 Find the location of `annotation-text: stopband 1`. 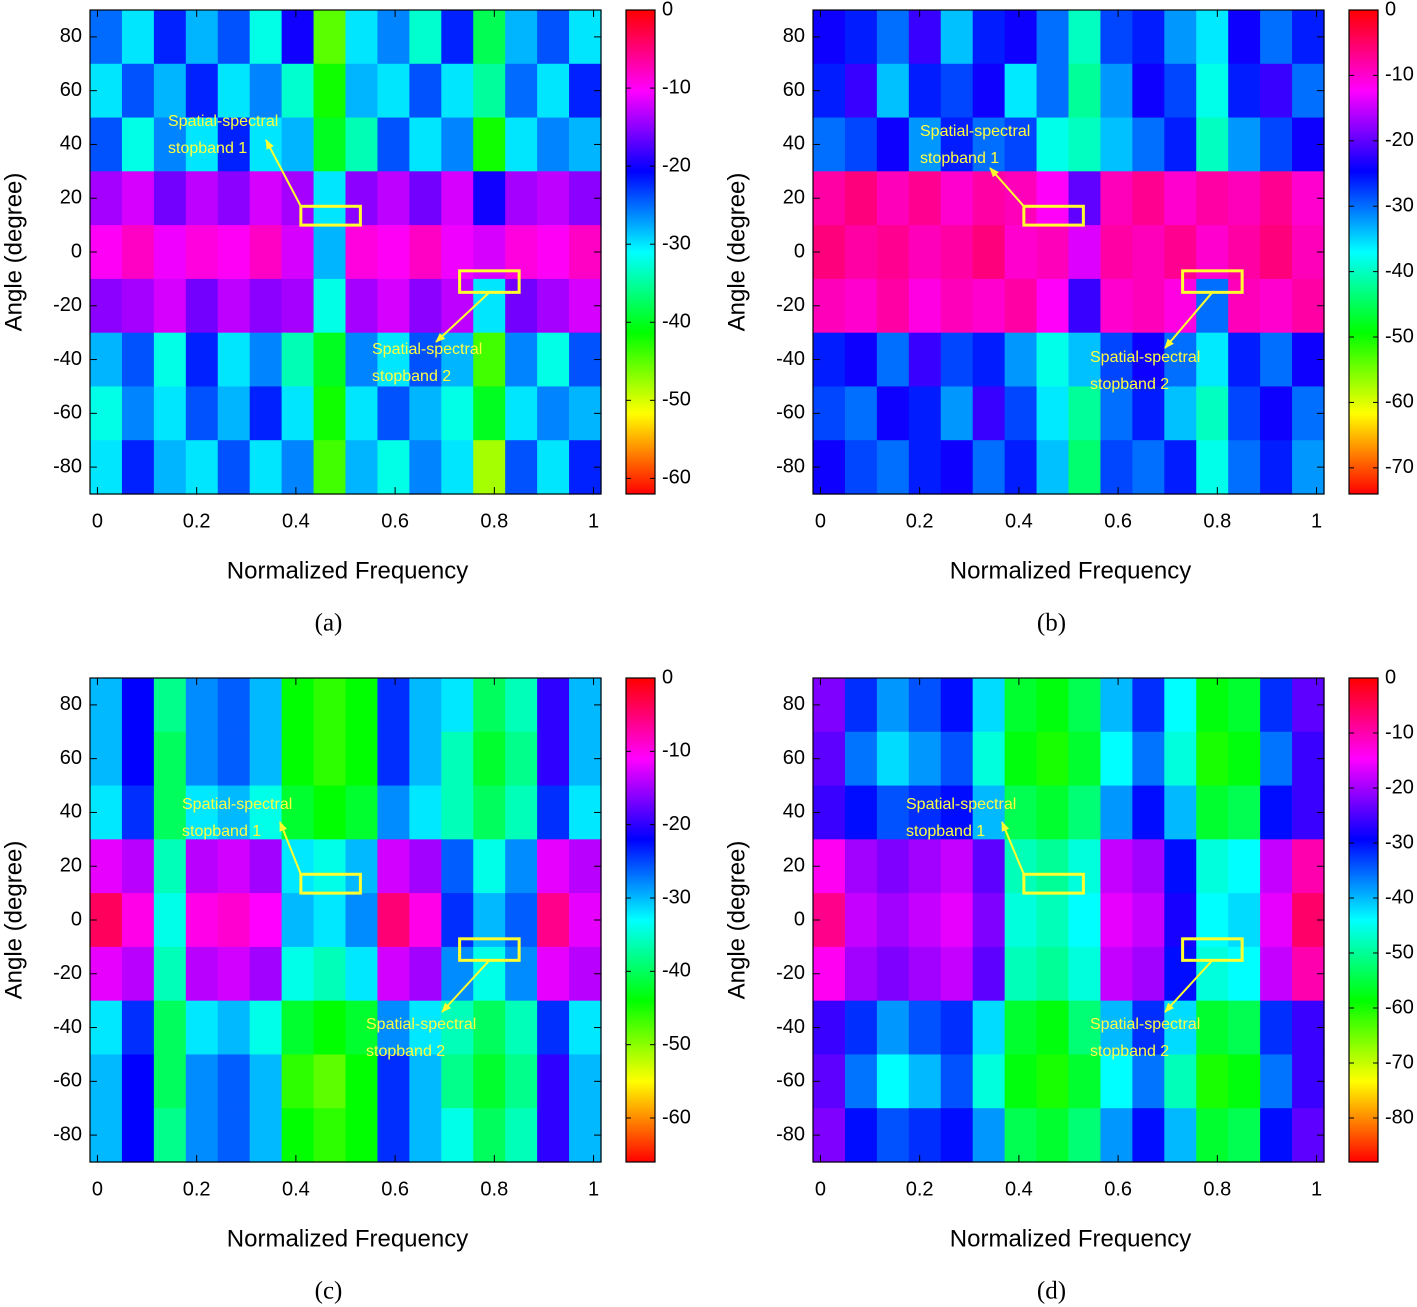

annotation-text: stopband 1 is located at coordinates (945, 831).